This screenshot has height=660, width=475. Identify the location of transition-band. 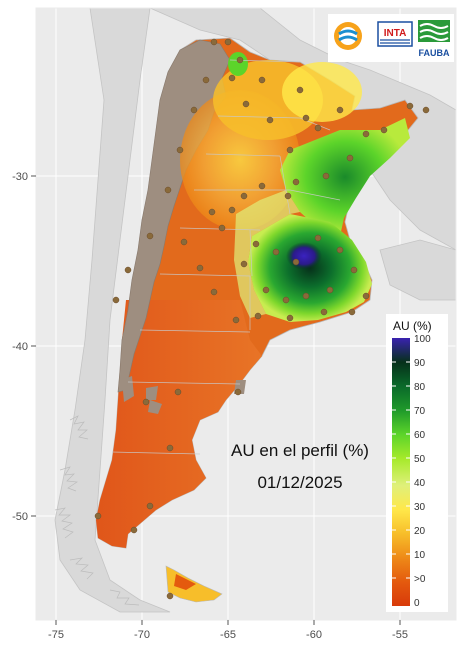
(267, 254).